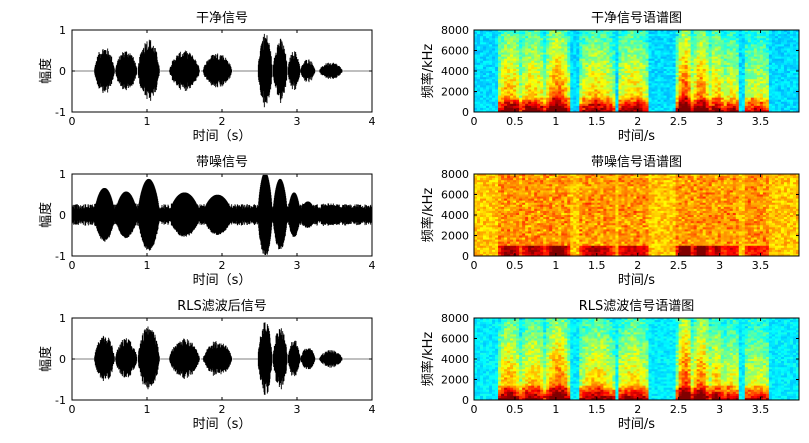  Describe the element at coordinates (222, 162) in the screenshot. I see `chart-title: 带噪信号` at that location.